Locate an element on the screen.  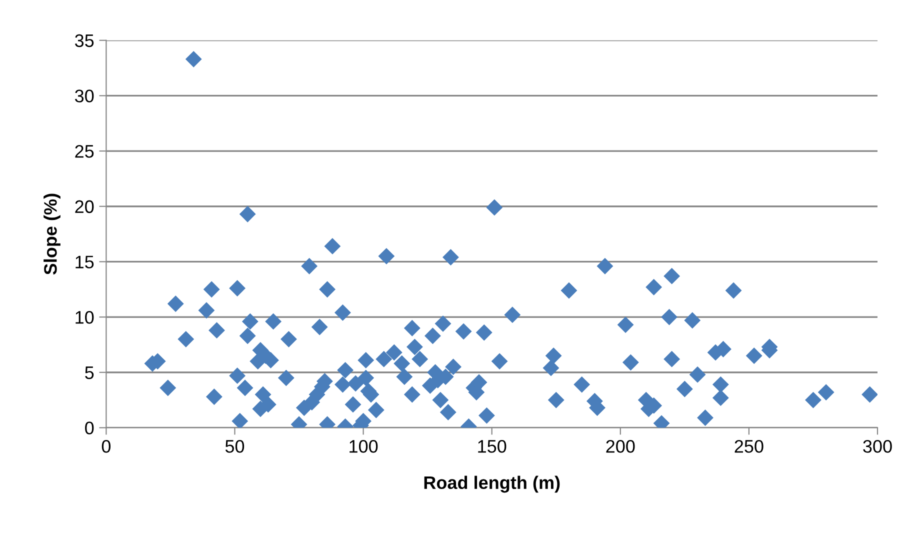
y-tick-label: 5 is located at coordinates (89, 373).